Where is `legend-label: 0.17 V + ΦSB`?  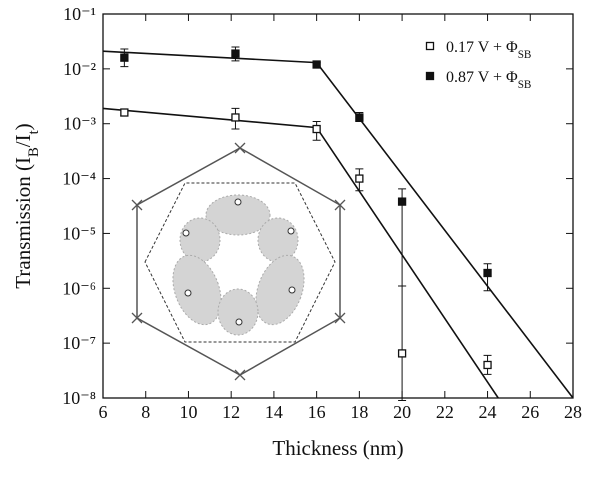
legend-label: 0.17 V + ΦSB is located at coordinates (488, 50).